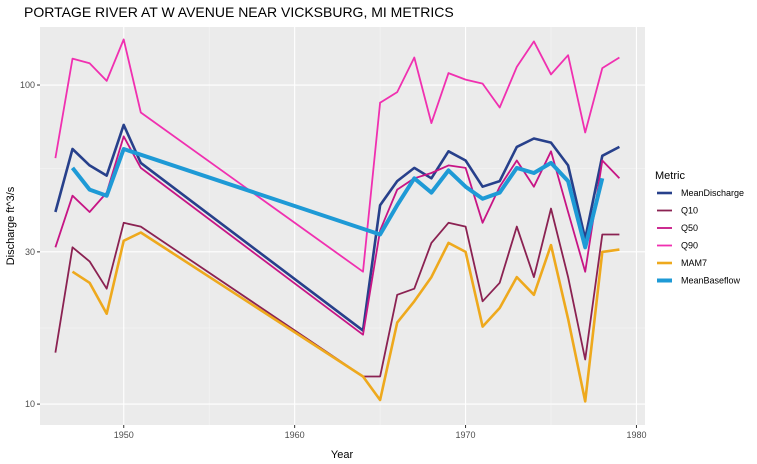 The height and width of the screenshot is (464, 757). I want to click on x-tick-label: 1960, so click(295, 435).